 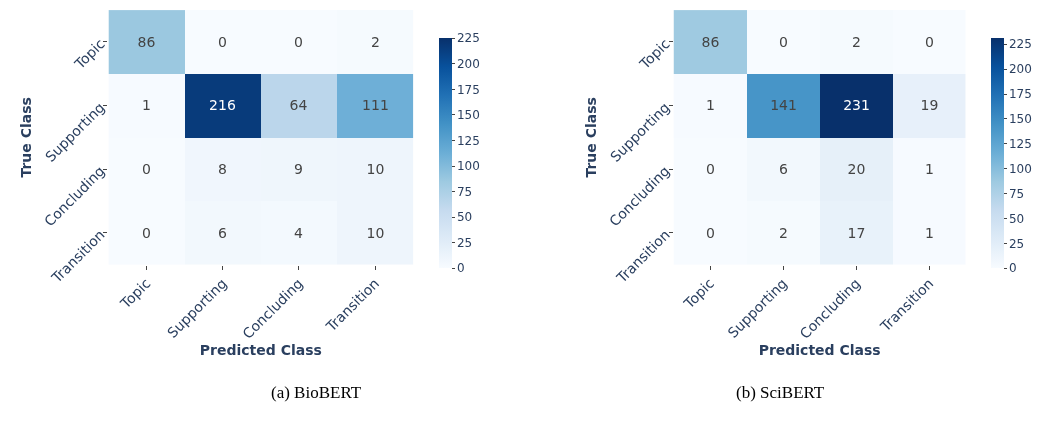 What do you see at coordinates (856, 169) in the screenshot?
I see `data-label: 20` at bounding box center [856, 169].